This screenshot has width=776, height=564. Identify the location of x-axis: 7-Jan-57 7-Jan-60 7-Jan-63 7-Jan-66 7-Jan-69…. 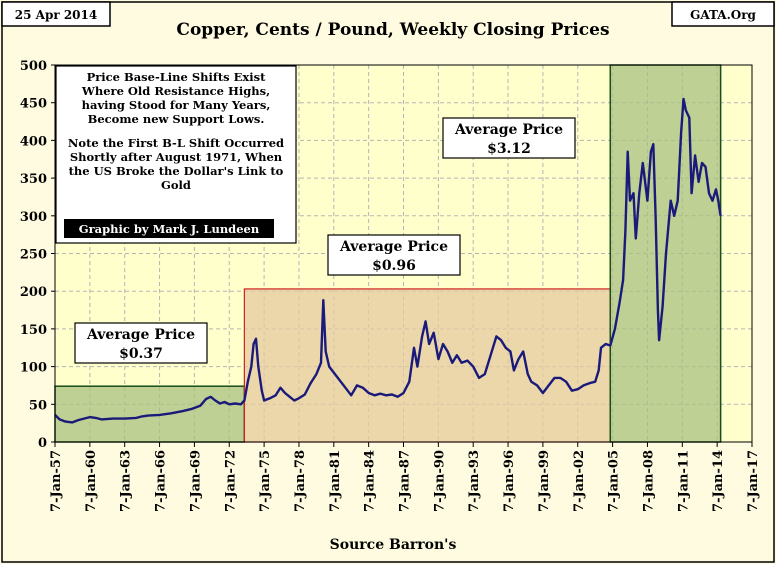
(405, 477).